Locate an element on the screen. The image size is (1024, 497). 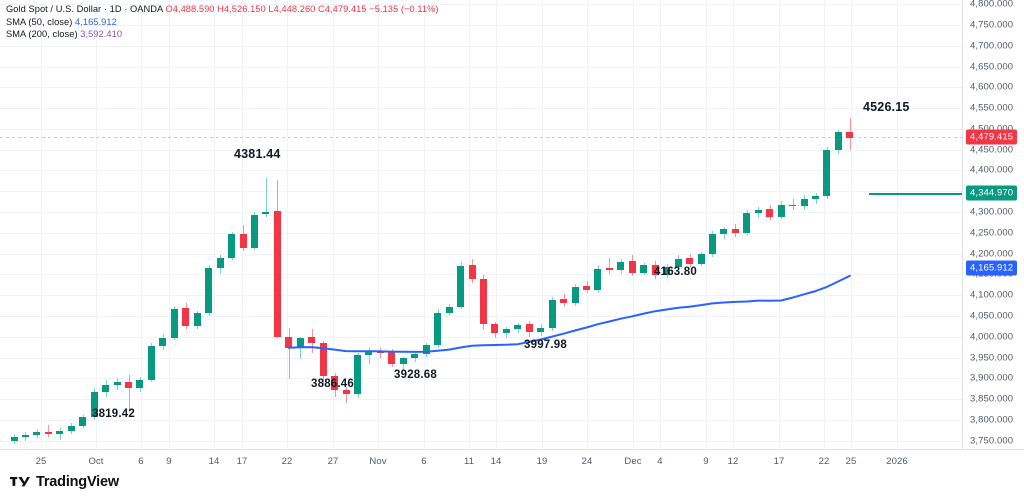
time-tick: 17 is located at coordinates (779, 461).